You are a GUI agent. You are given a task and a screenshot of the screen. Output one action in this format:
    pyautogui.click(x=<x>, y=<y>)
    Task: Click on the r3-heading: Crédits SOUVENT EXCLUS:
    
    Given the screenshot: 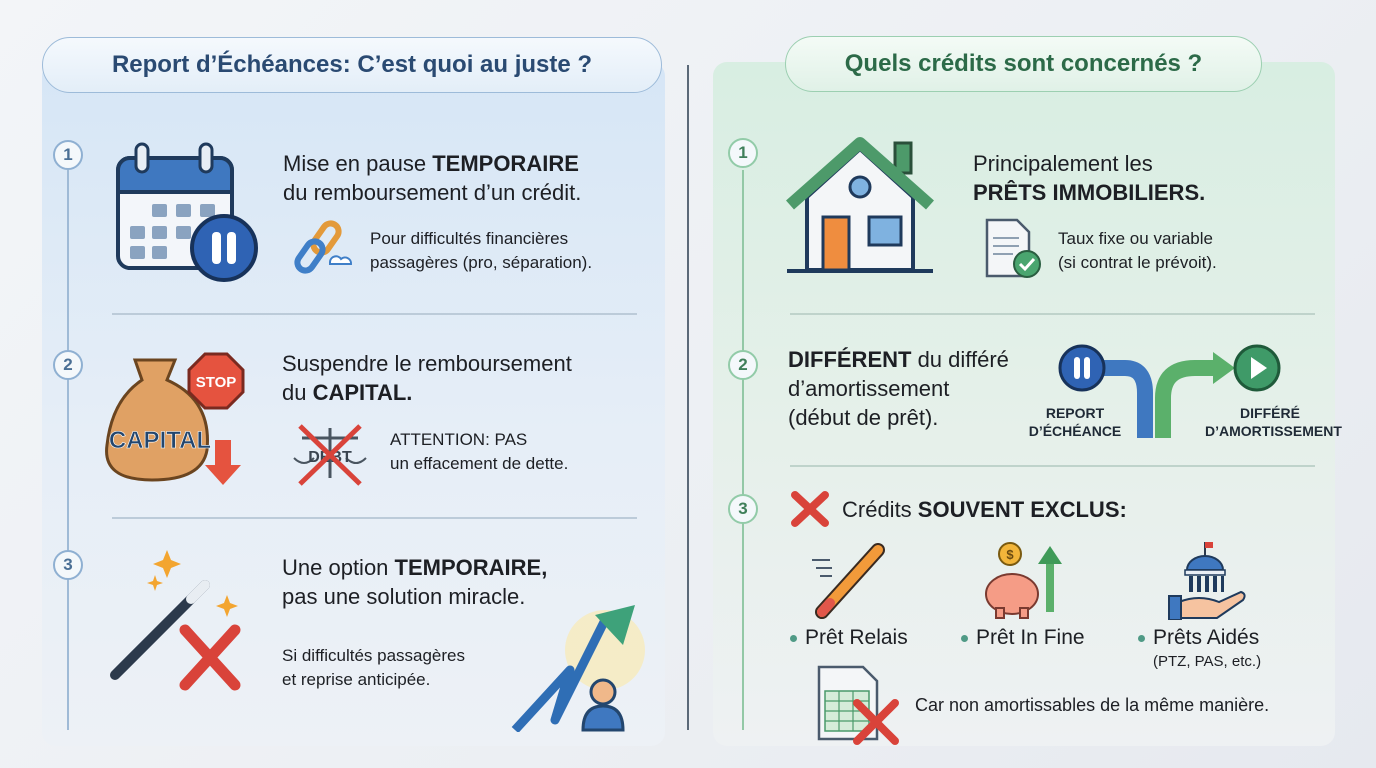 What is the action you would take?
    pyautogui.click(x=984, y=509)
    